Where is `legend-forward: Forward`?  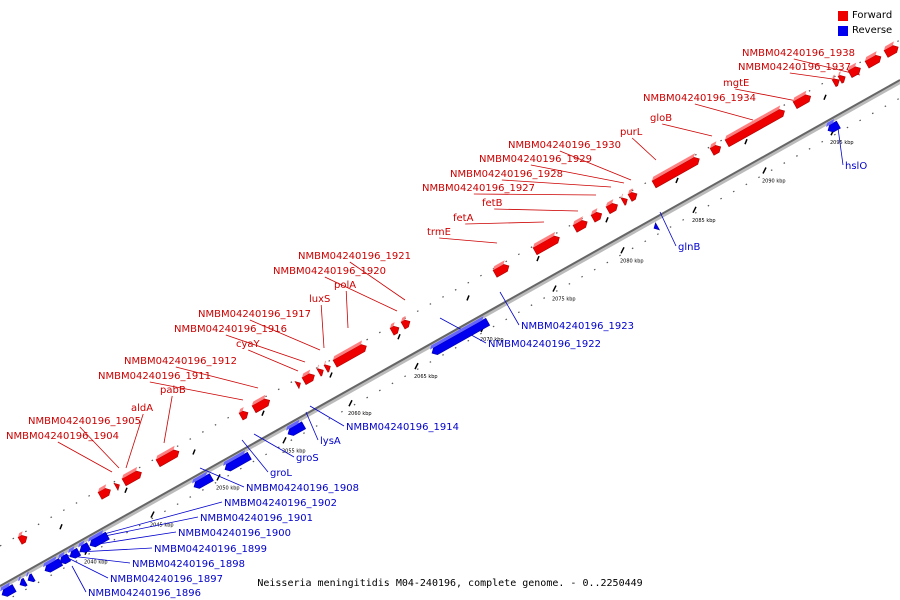 legend-forward: Forward is located at coordinates (865, 15).